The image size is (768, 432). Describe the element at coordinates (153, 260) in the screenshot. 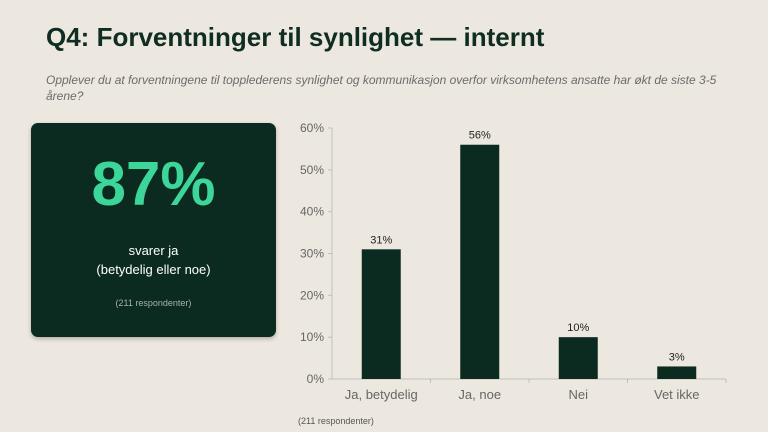

I see `kpi-label: svarer ja (betydelig eller noe)` at that location.